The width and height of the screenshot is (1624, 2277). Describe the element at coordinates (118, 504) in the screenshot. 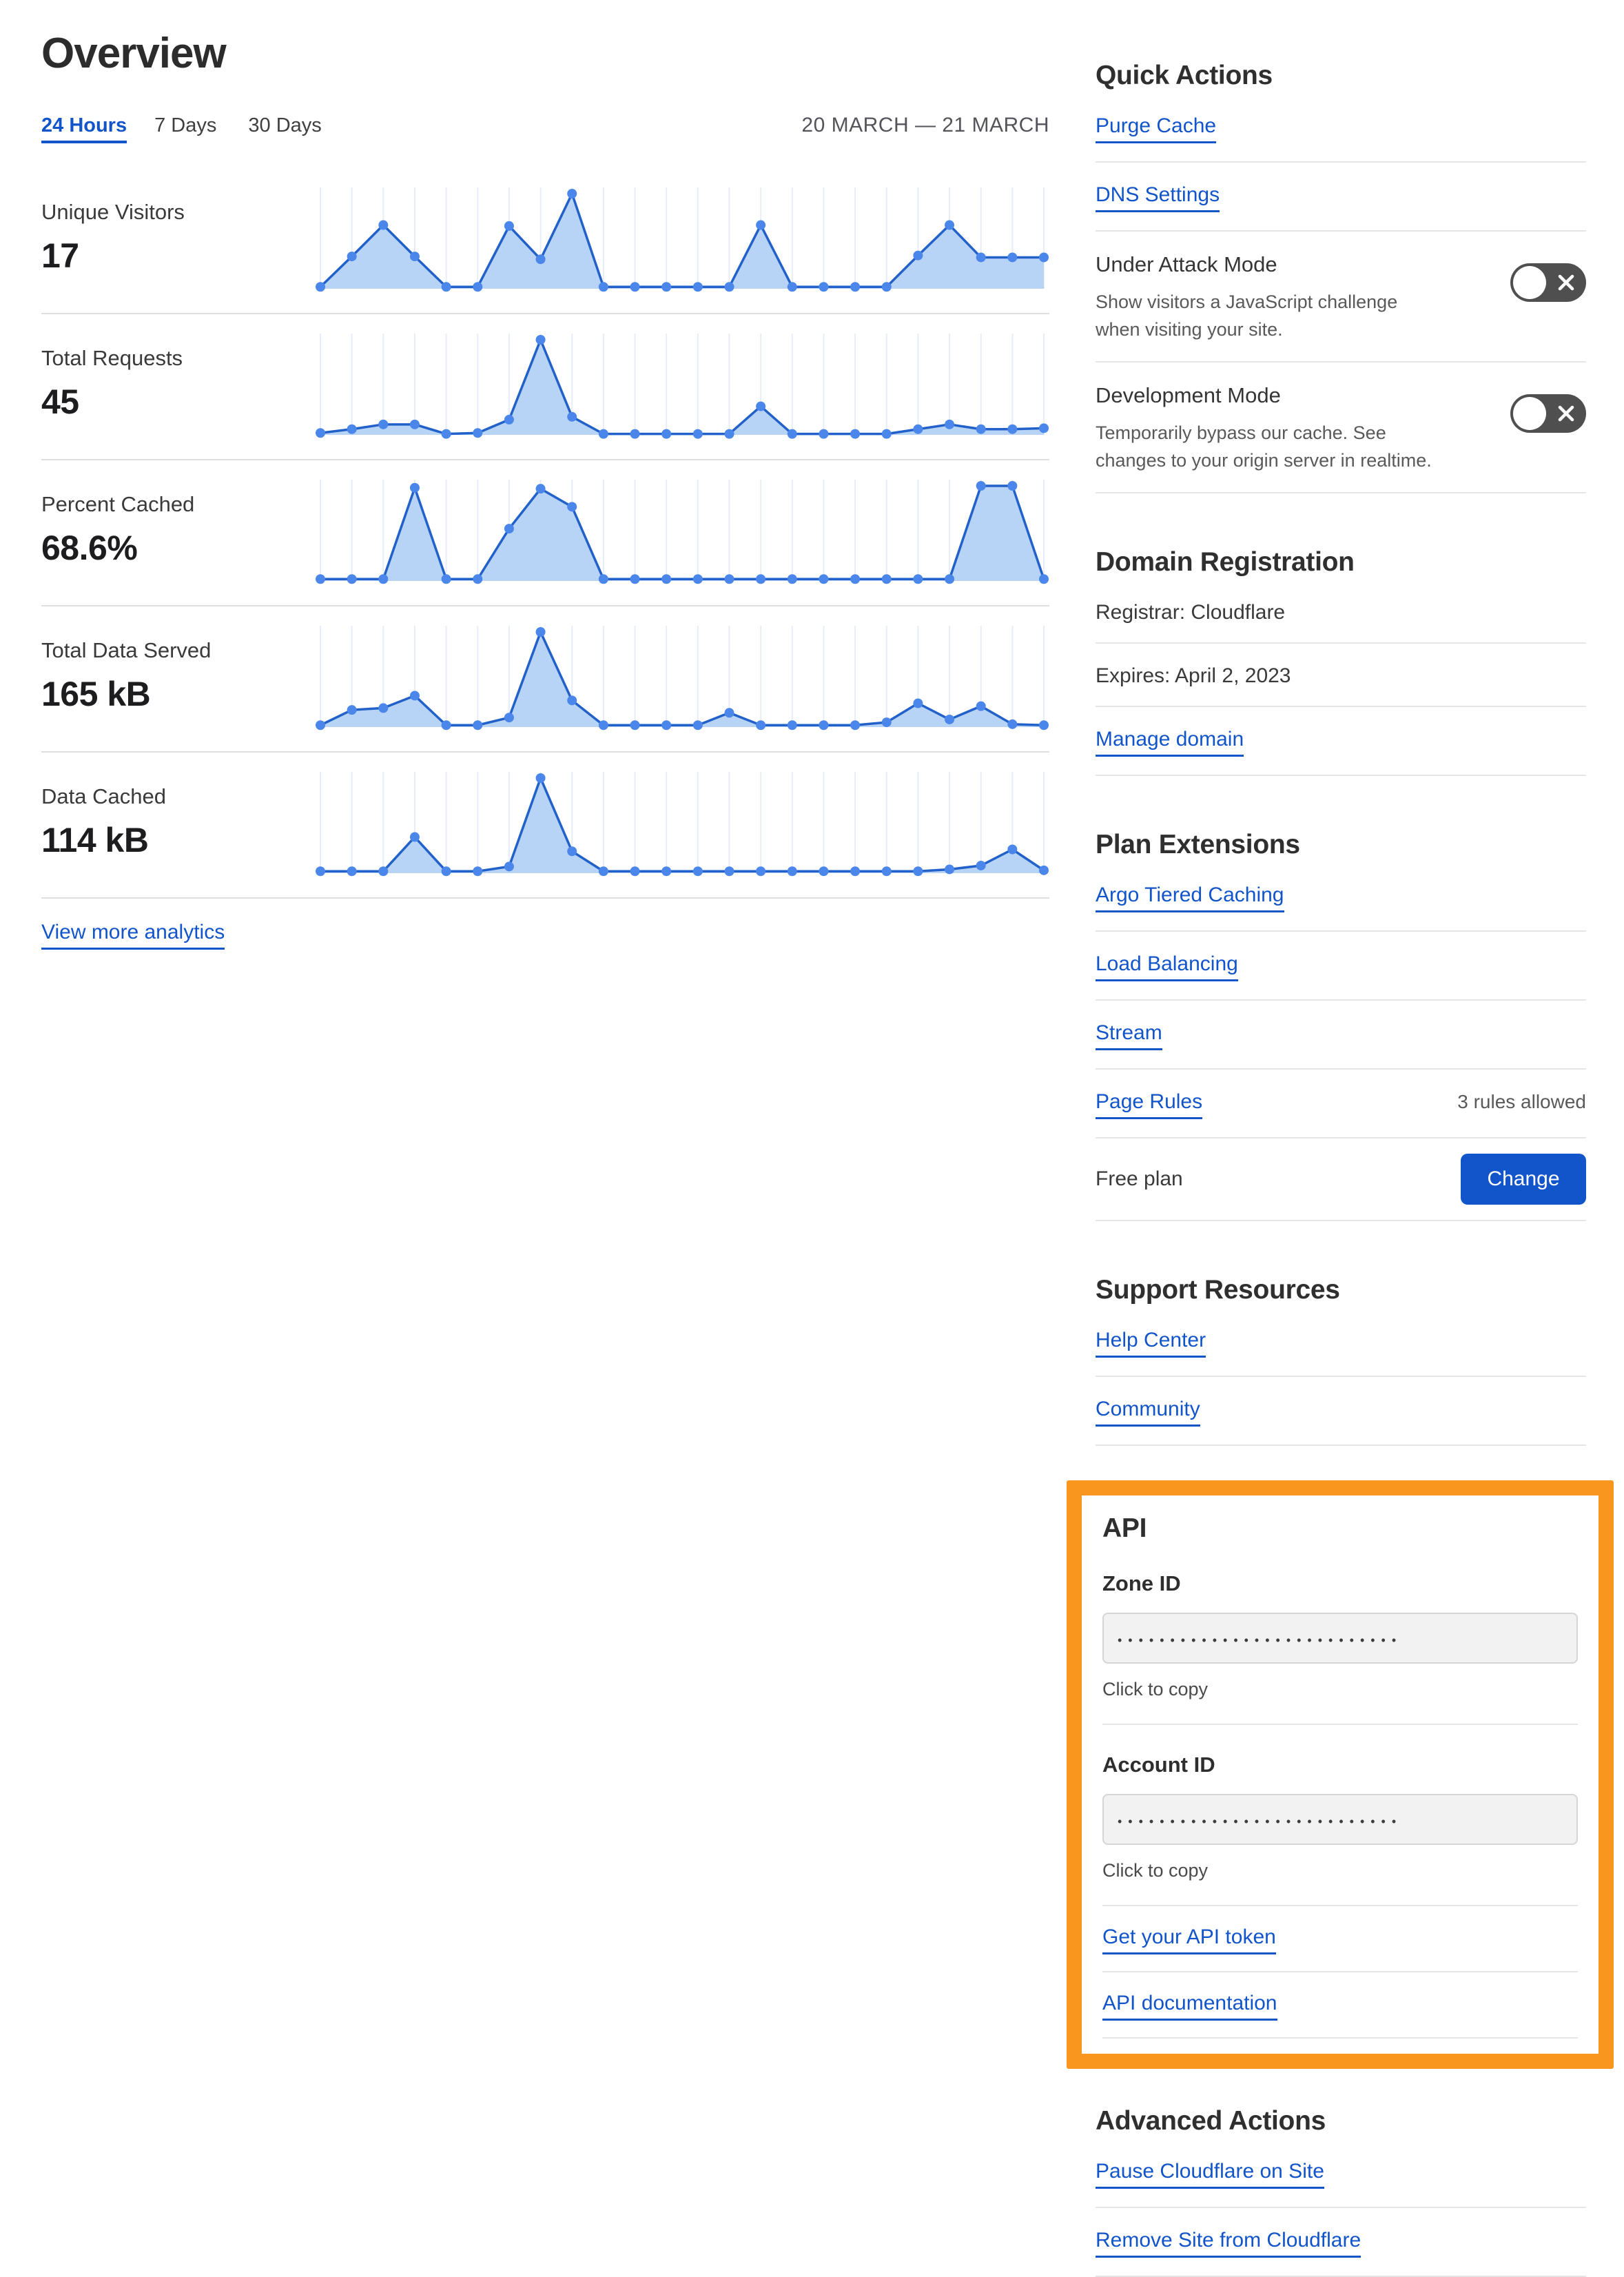

I see `metric-label: Percent Cached` at that location.